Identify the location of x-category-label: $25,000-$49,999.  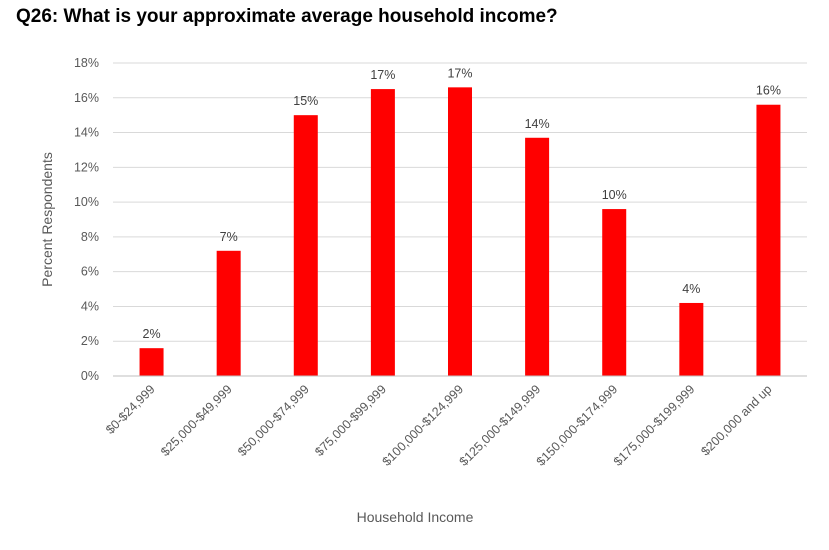
(196, 420).